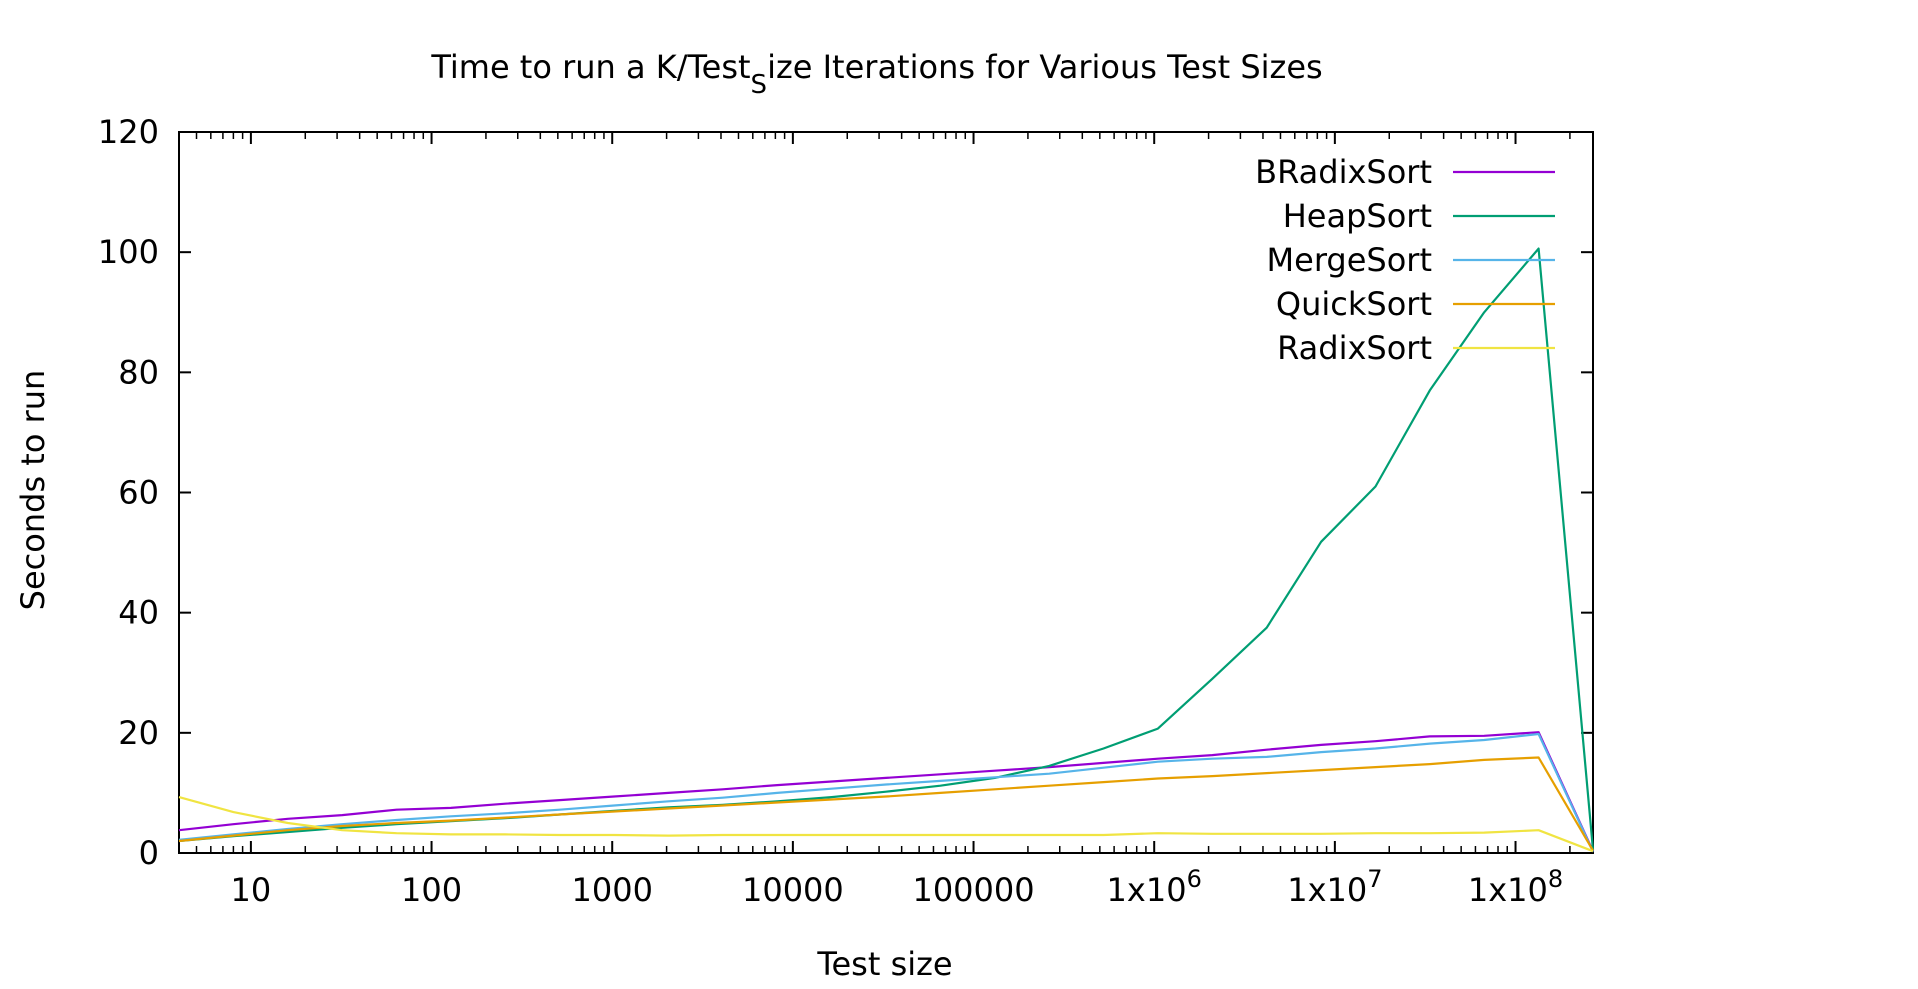 The width and height of the screenshot is (1918, 989). I want to click on x-tick-label: 1x10⁸, so click(1515, 887).